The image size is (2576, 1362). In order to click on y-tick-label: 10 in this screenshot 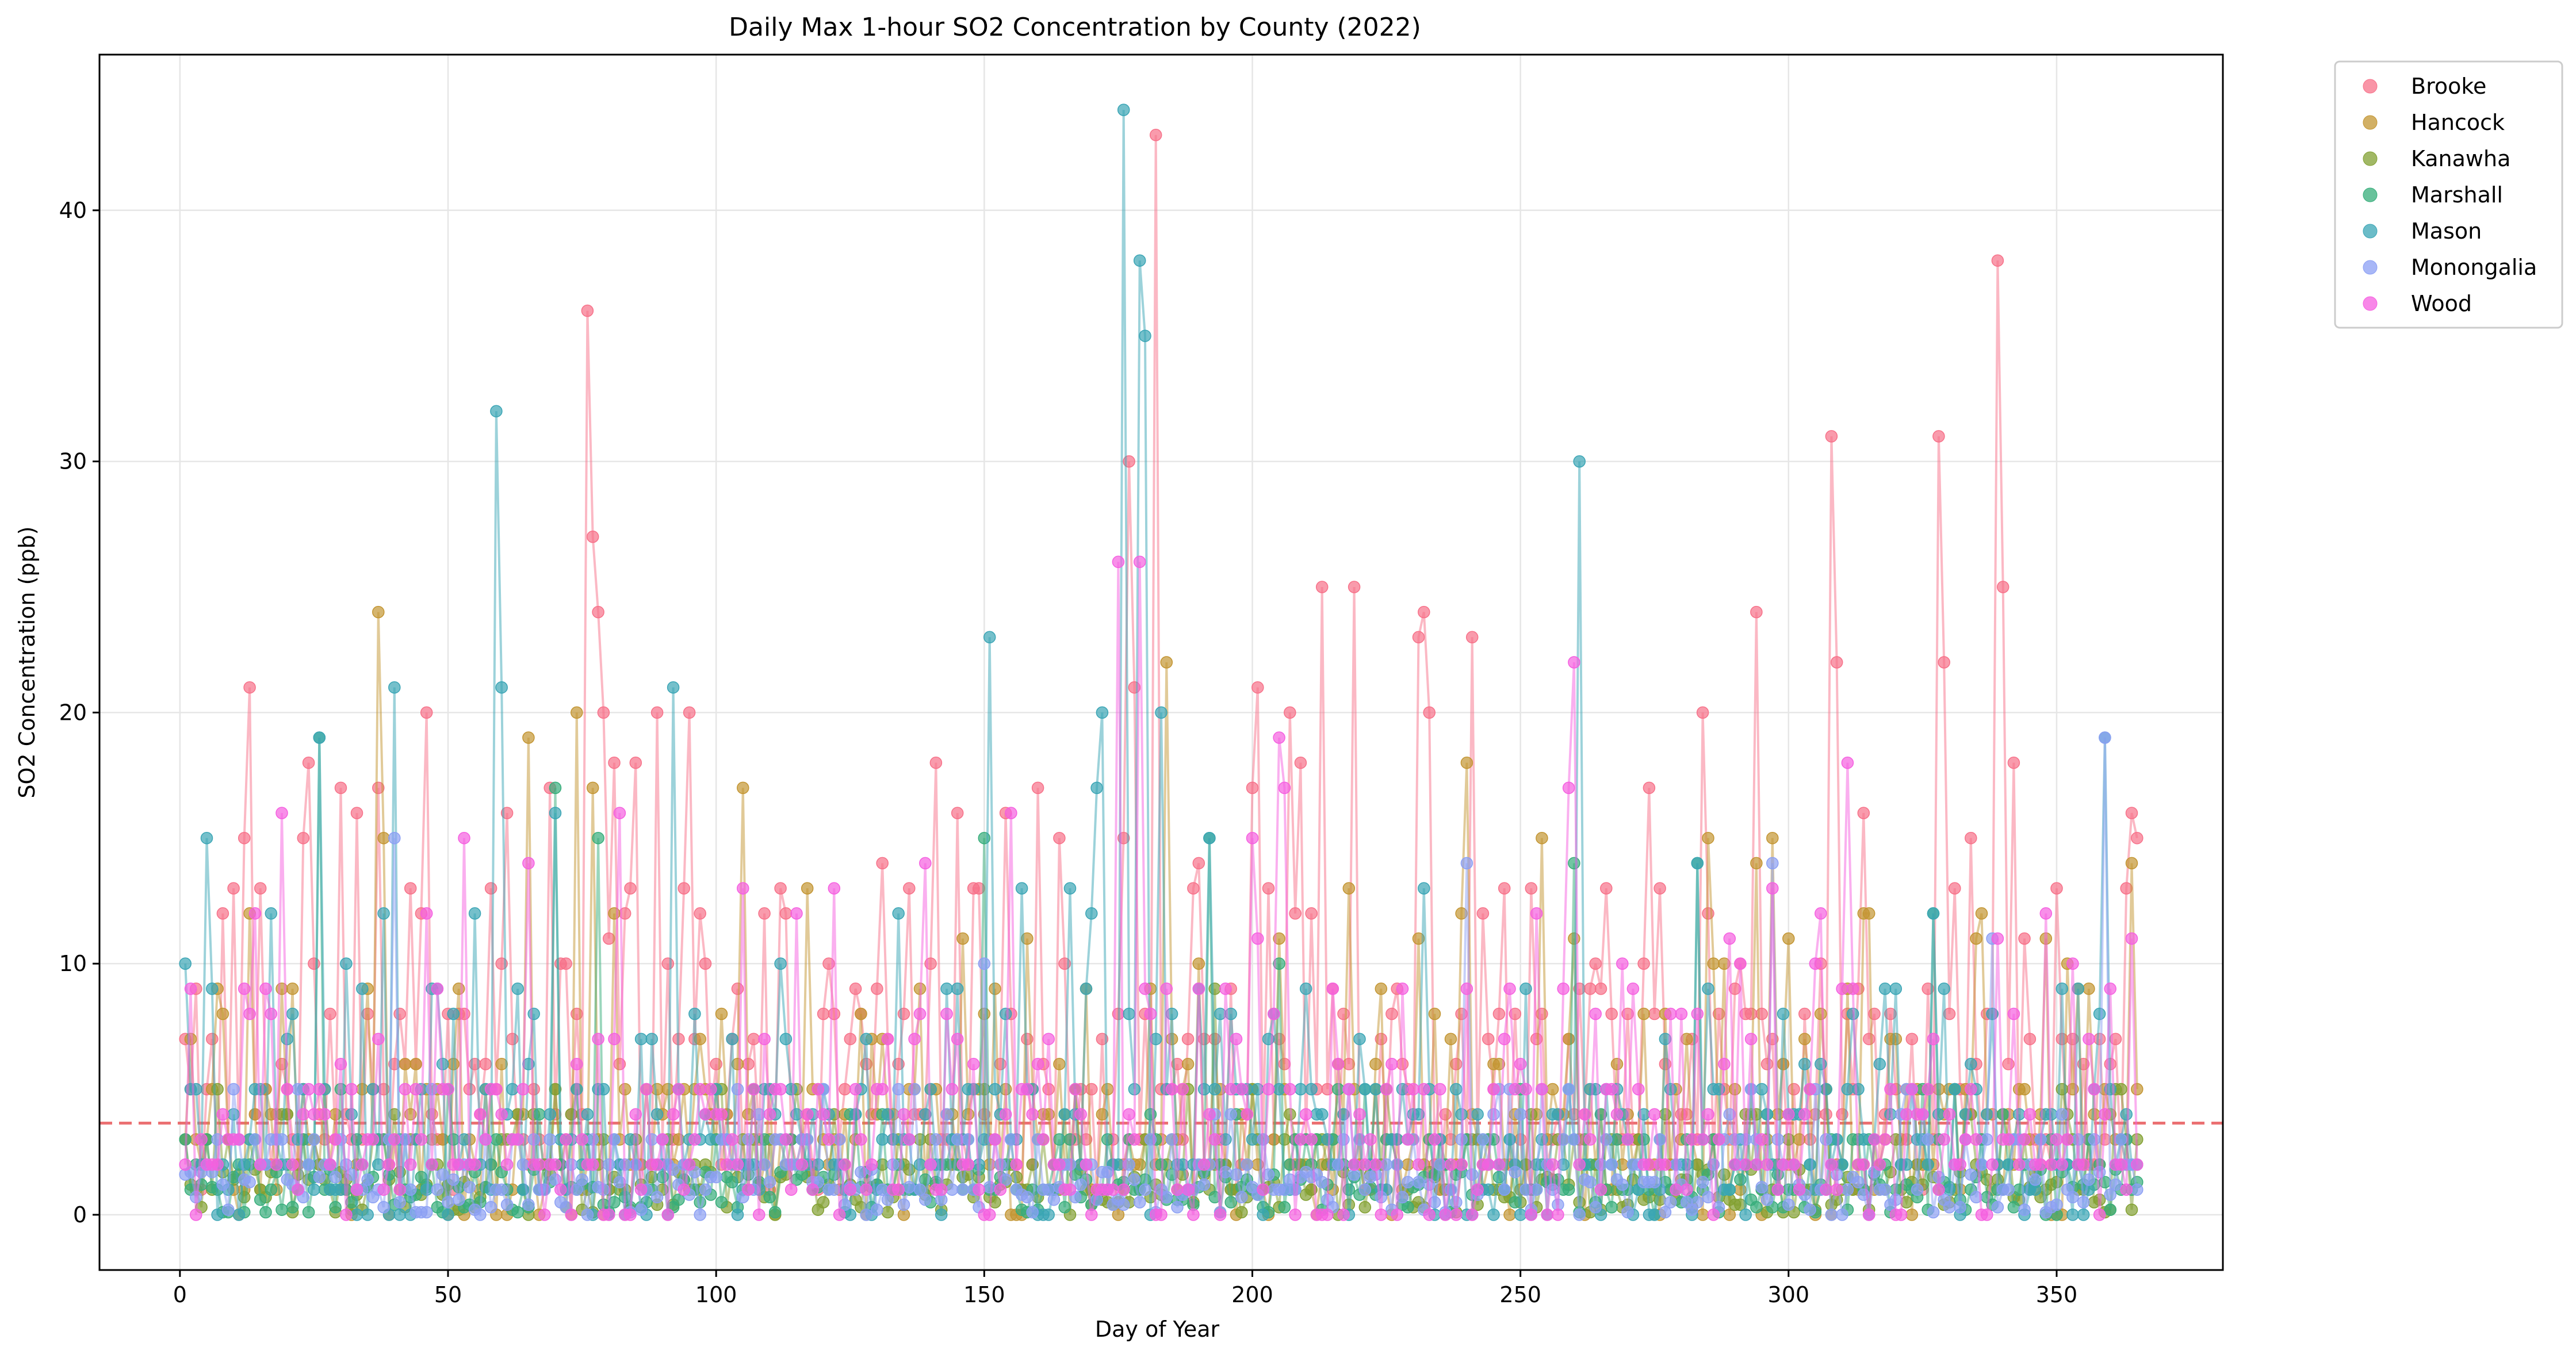, I will do `click(73, 963)`.